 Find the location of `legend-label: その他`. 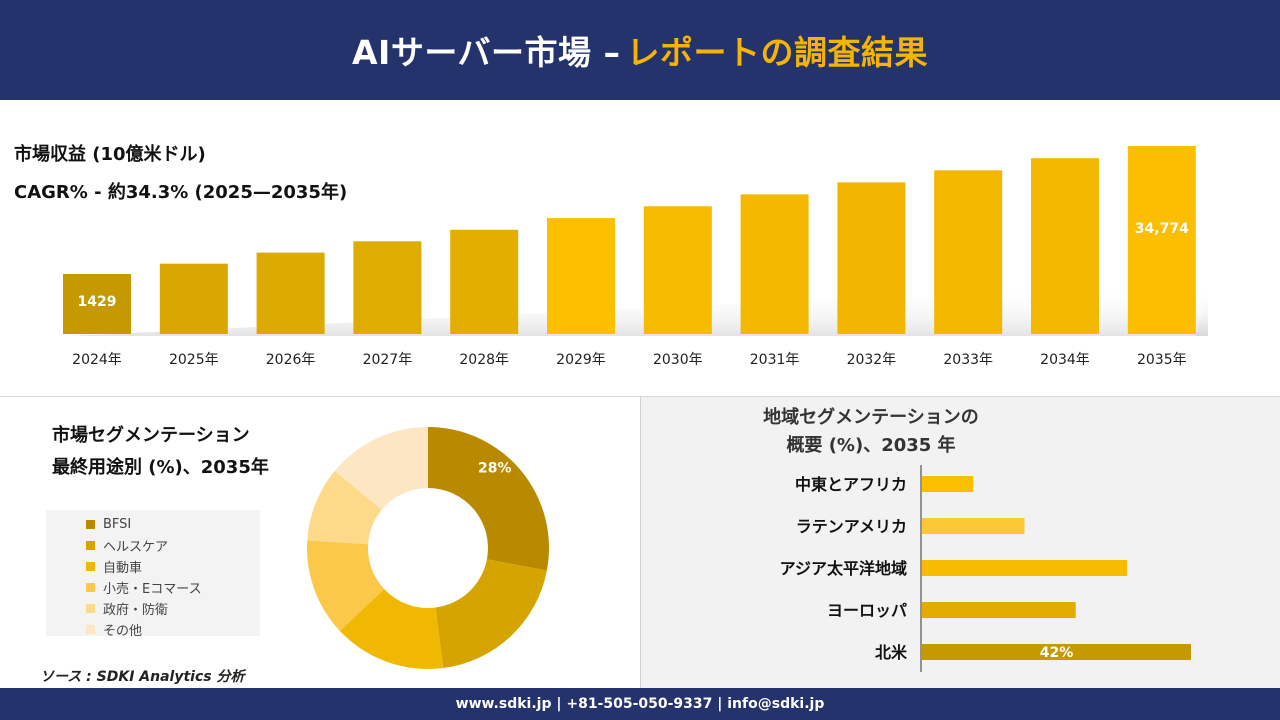

legend-label: その他 is located at coordinates (123, 631).